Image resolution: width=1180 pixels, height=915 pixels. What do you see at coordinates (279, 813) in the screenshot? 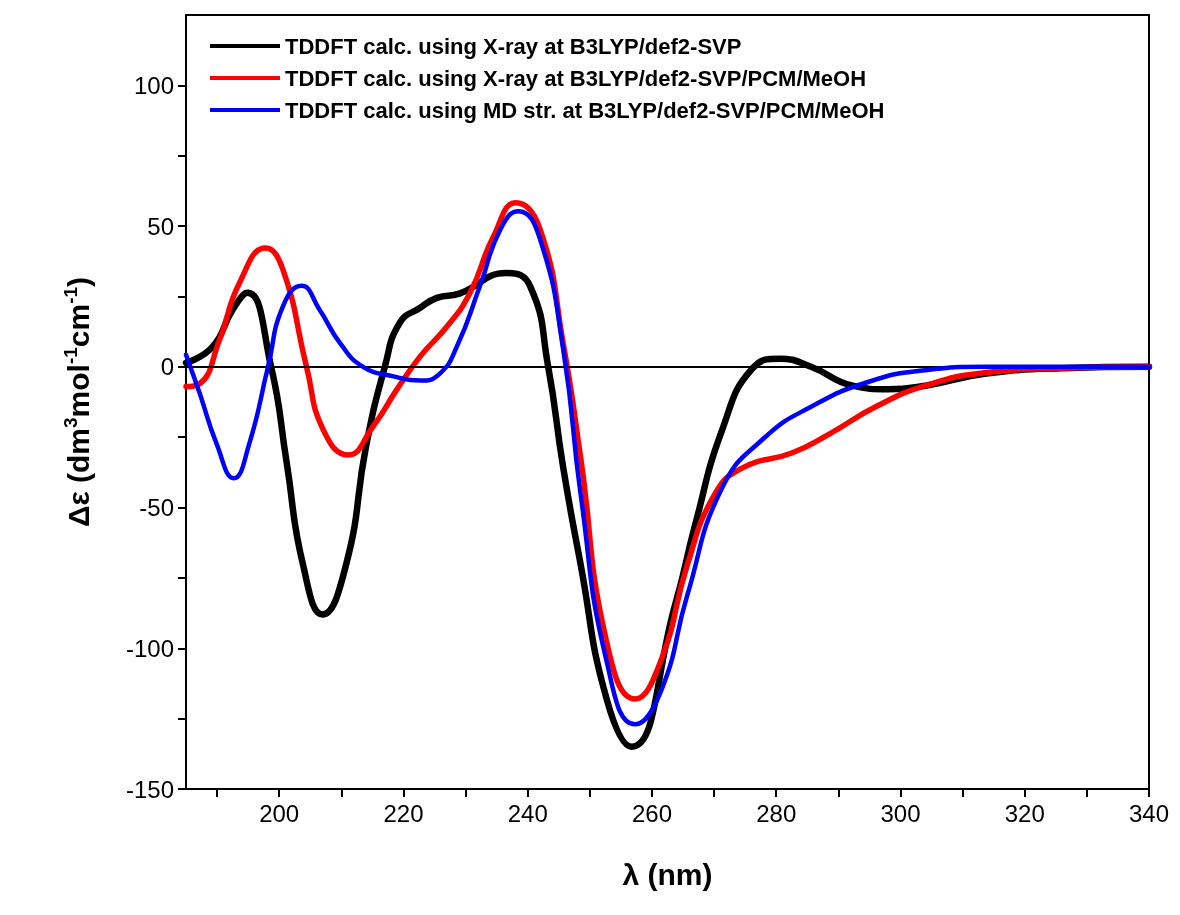
I see `x-tick-label: 200` at bounding box center [279, 813].